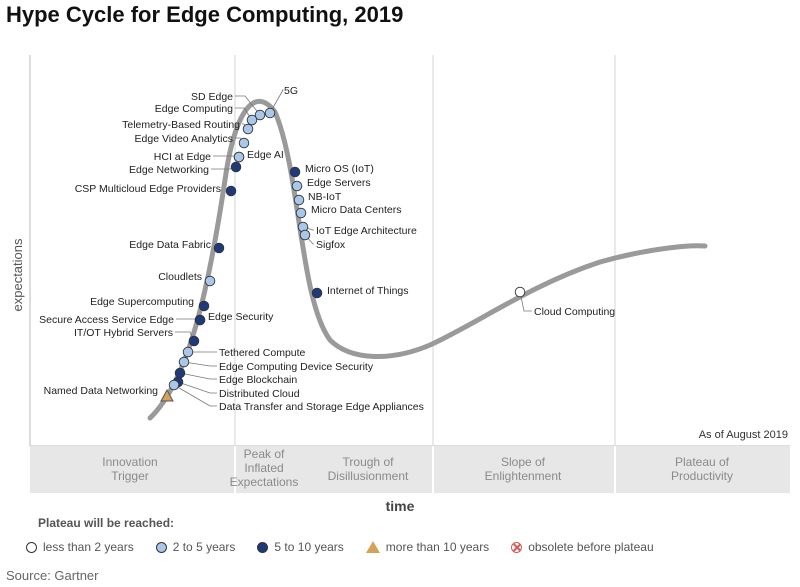 The width and height of the screenshot is (800, 587). What do you see at coordinates (123, 333) in the screenshot?
I see `tech-label: IT/OT Hybrid Servers` at bounding box center [123, 333].